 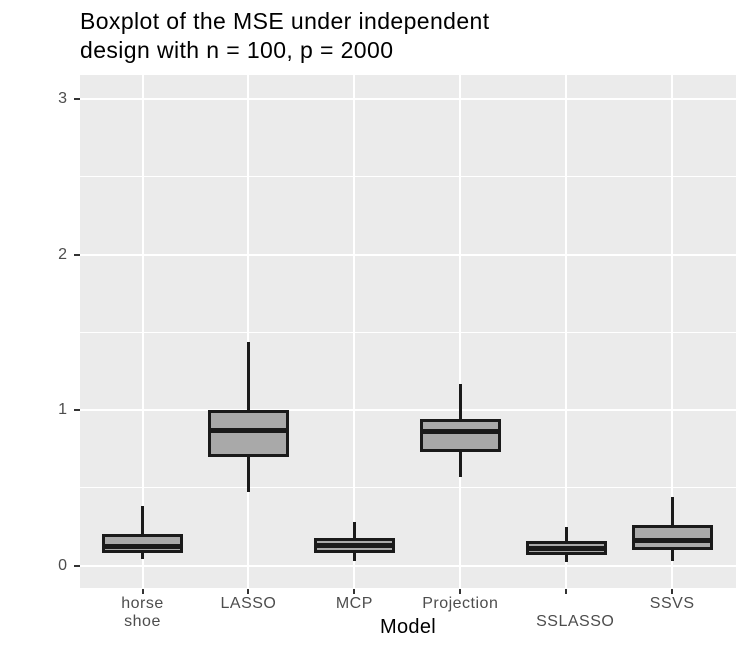 I want to click on x-category-label-line: MCP, so click(x=354, y=603).